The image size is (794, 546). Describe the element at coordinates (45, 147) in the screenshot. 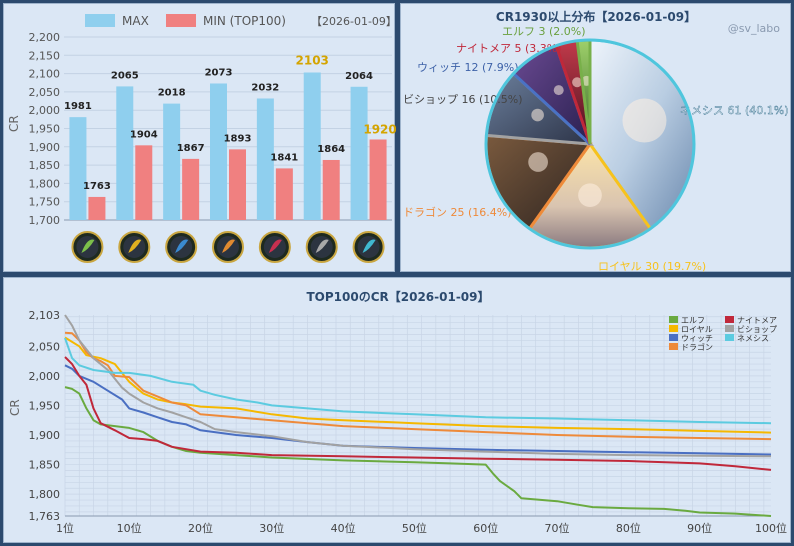

I see `bar-y-tick-label: 1,900` at that location.